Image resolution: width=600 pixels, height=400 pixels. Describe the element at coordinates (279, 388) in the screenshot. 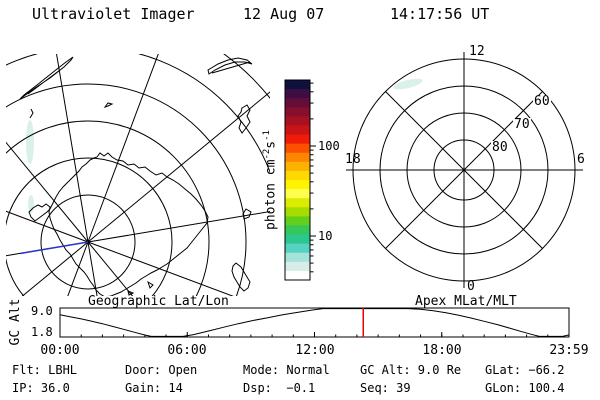

I see `status-dsp: Dsp: −0.1` at that location.